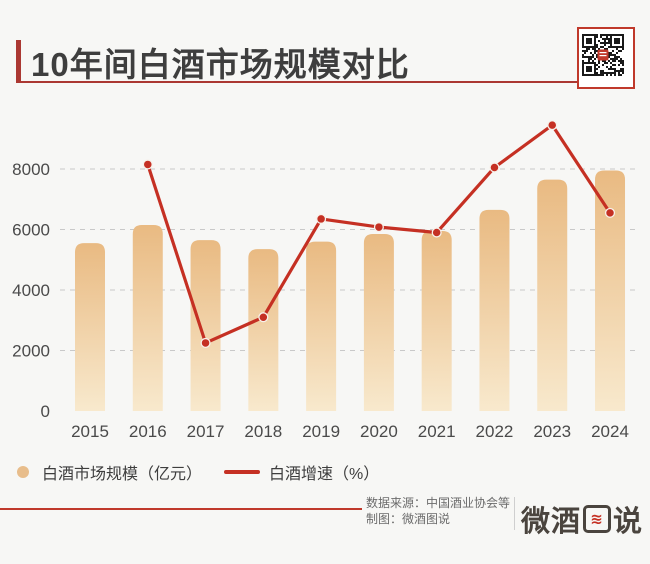 This screenshot has height=564, width=650. Describe the element at coordinates (242, 472) in the screenshot. I see `legend-line-icon` at that location.